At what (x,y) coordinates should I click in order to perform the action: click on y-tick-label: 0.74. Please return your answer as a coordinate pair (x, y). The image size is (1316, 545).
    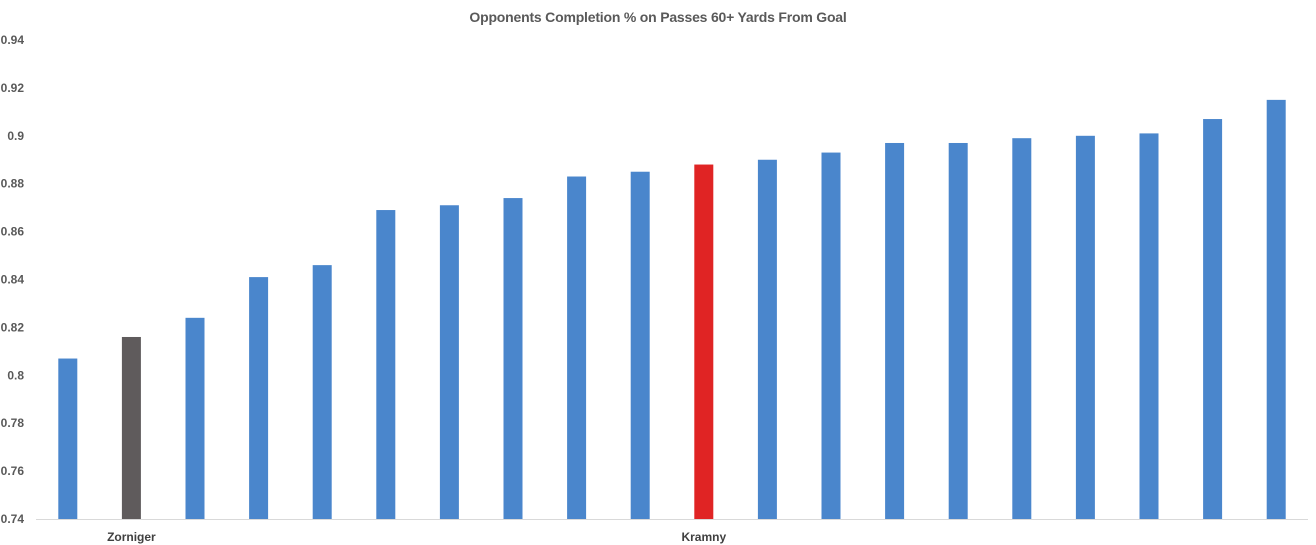
    Looking at the image, I should click on (13, 519).